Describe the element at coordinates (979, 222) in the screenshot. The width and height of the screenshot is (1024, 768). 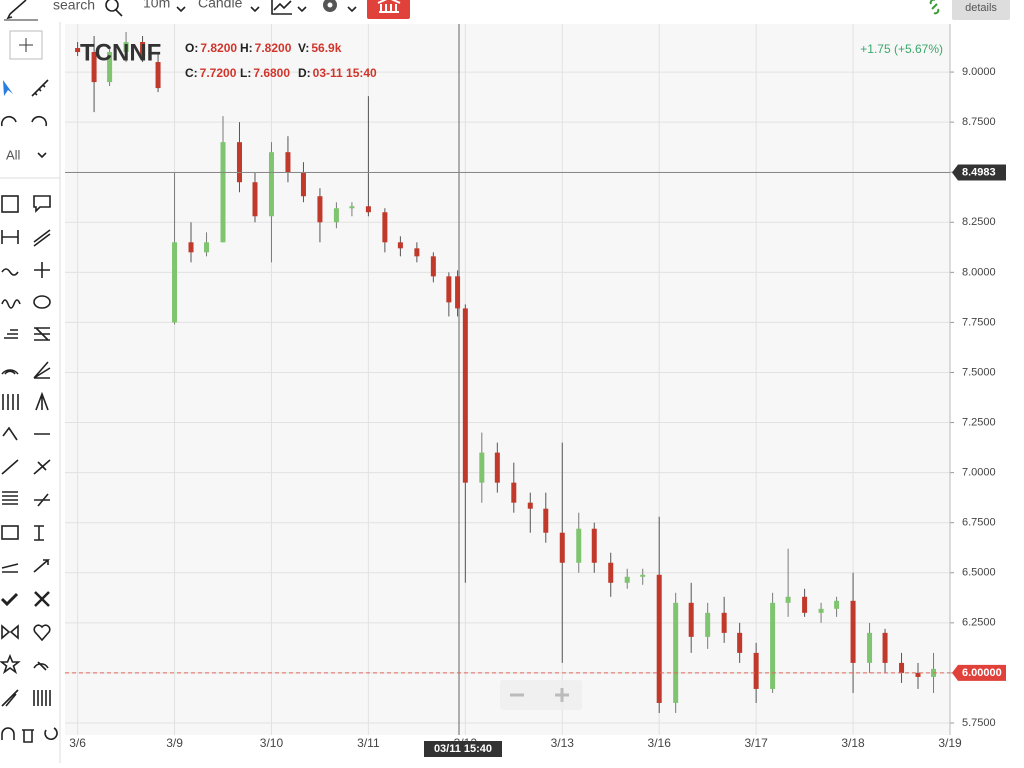
I see `y-tick-label: 8.2500` at that location.